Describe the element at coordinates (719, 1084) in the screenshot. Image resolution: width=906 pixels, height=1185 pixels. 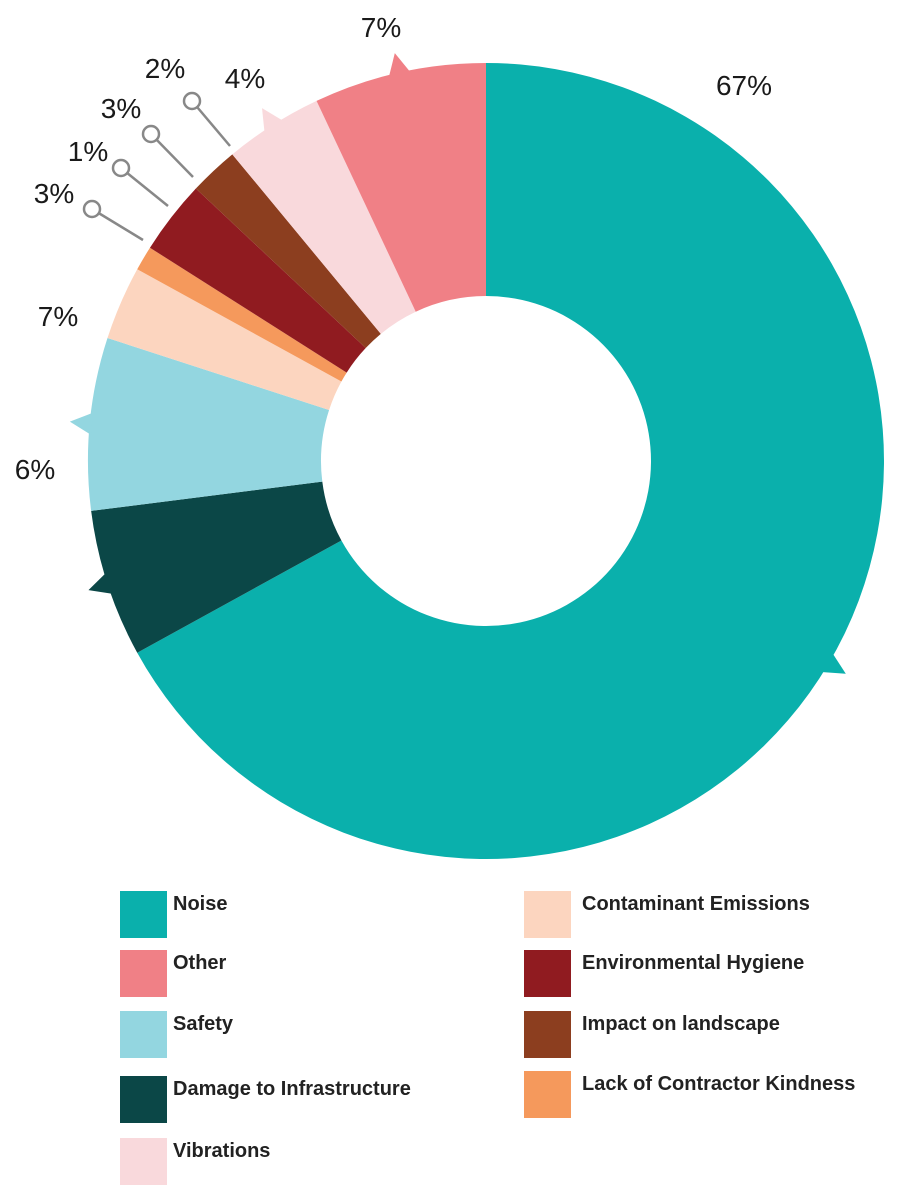
I see `legend-label-lack-of-contractor-kindness: Lack of Contractor Kindness` at that location.